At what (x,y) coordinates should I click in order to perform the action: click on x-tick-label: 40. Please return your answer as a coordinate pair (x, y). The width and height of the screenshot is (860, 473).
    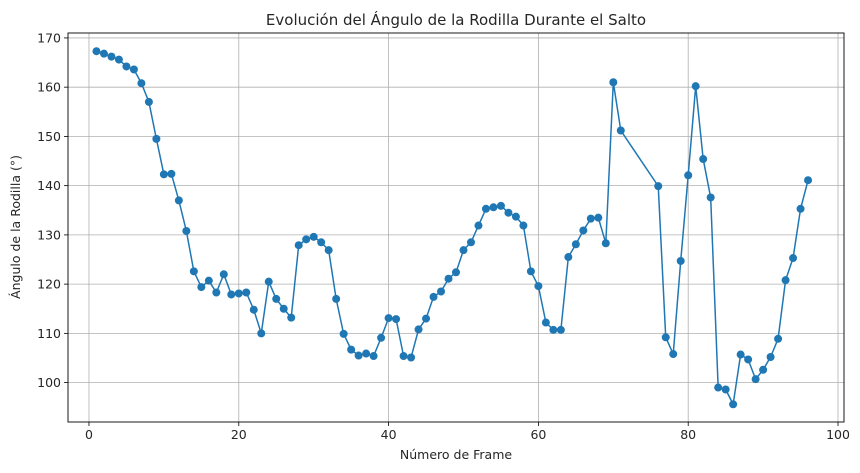
    Looking at the image, I should click on (389, 434).